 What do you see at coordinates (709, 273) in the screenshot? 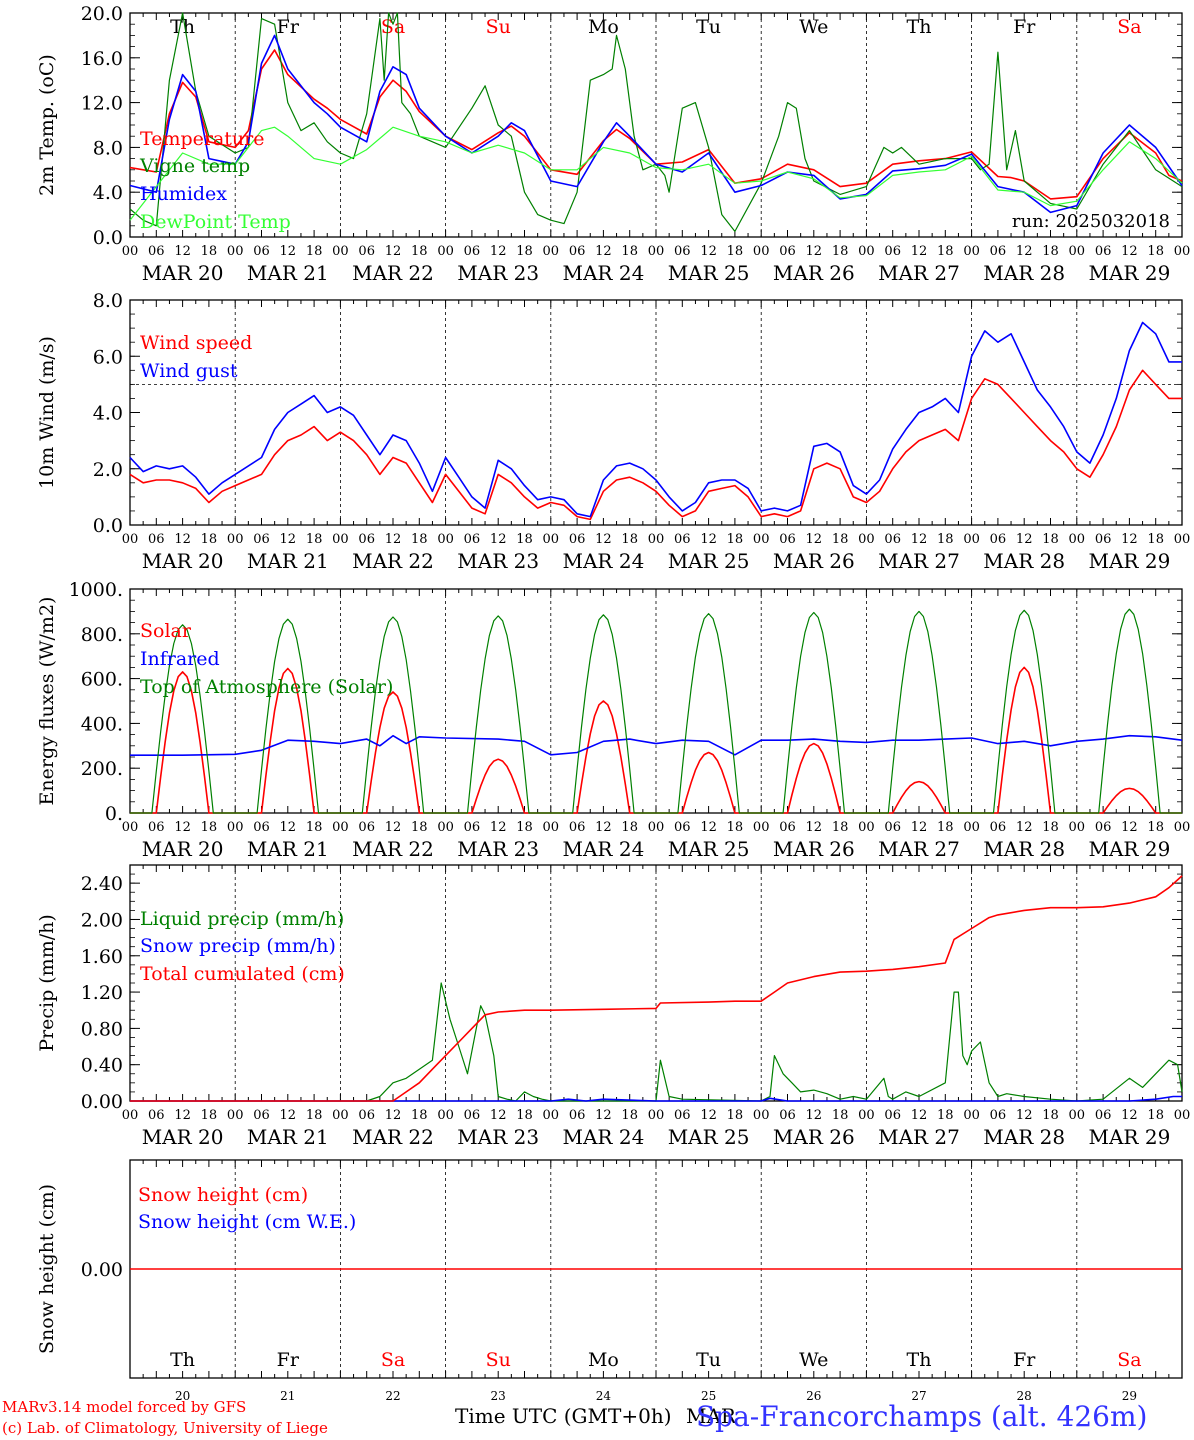
I see `date-label: MAR 25` at bounding box center [709, 273].